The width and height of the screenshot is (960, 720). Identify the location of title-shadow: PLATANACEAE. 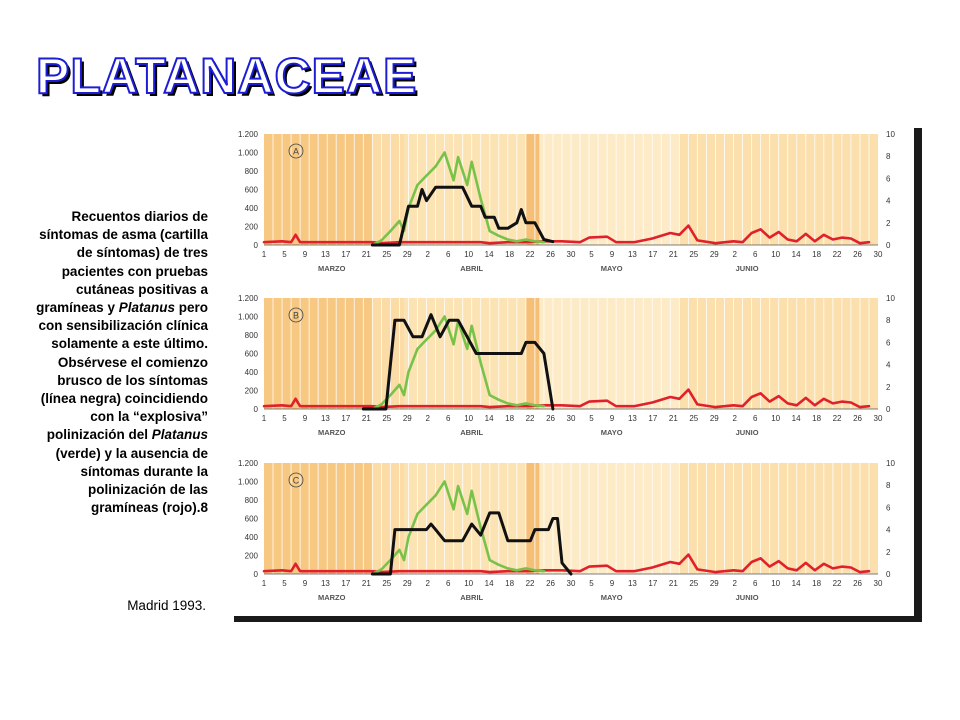
(230, 79).